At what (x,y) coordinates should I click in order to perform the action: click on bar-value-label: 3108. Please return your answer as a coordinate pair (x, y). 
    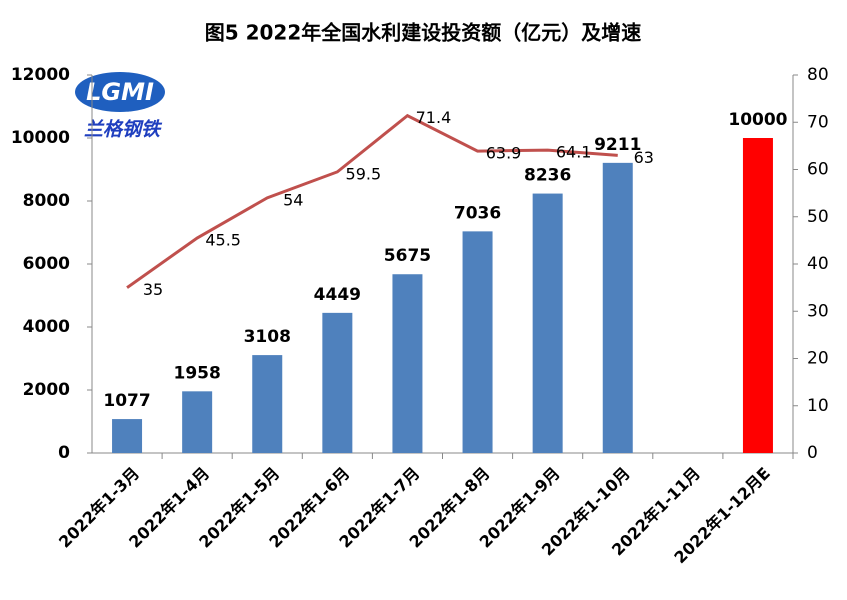
    Looking at the image, I should click on (267, 337).